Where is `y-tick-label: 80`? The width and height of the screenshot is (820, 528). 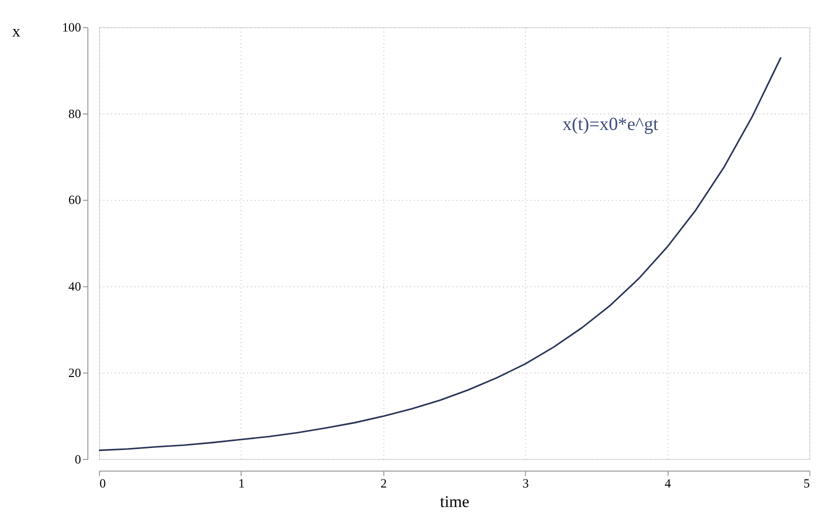 y-tick-label: 80 is located at coordinates (75, 113).